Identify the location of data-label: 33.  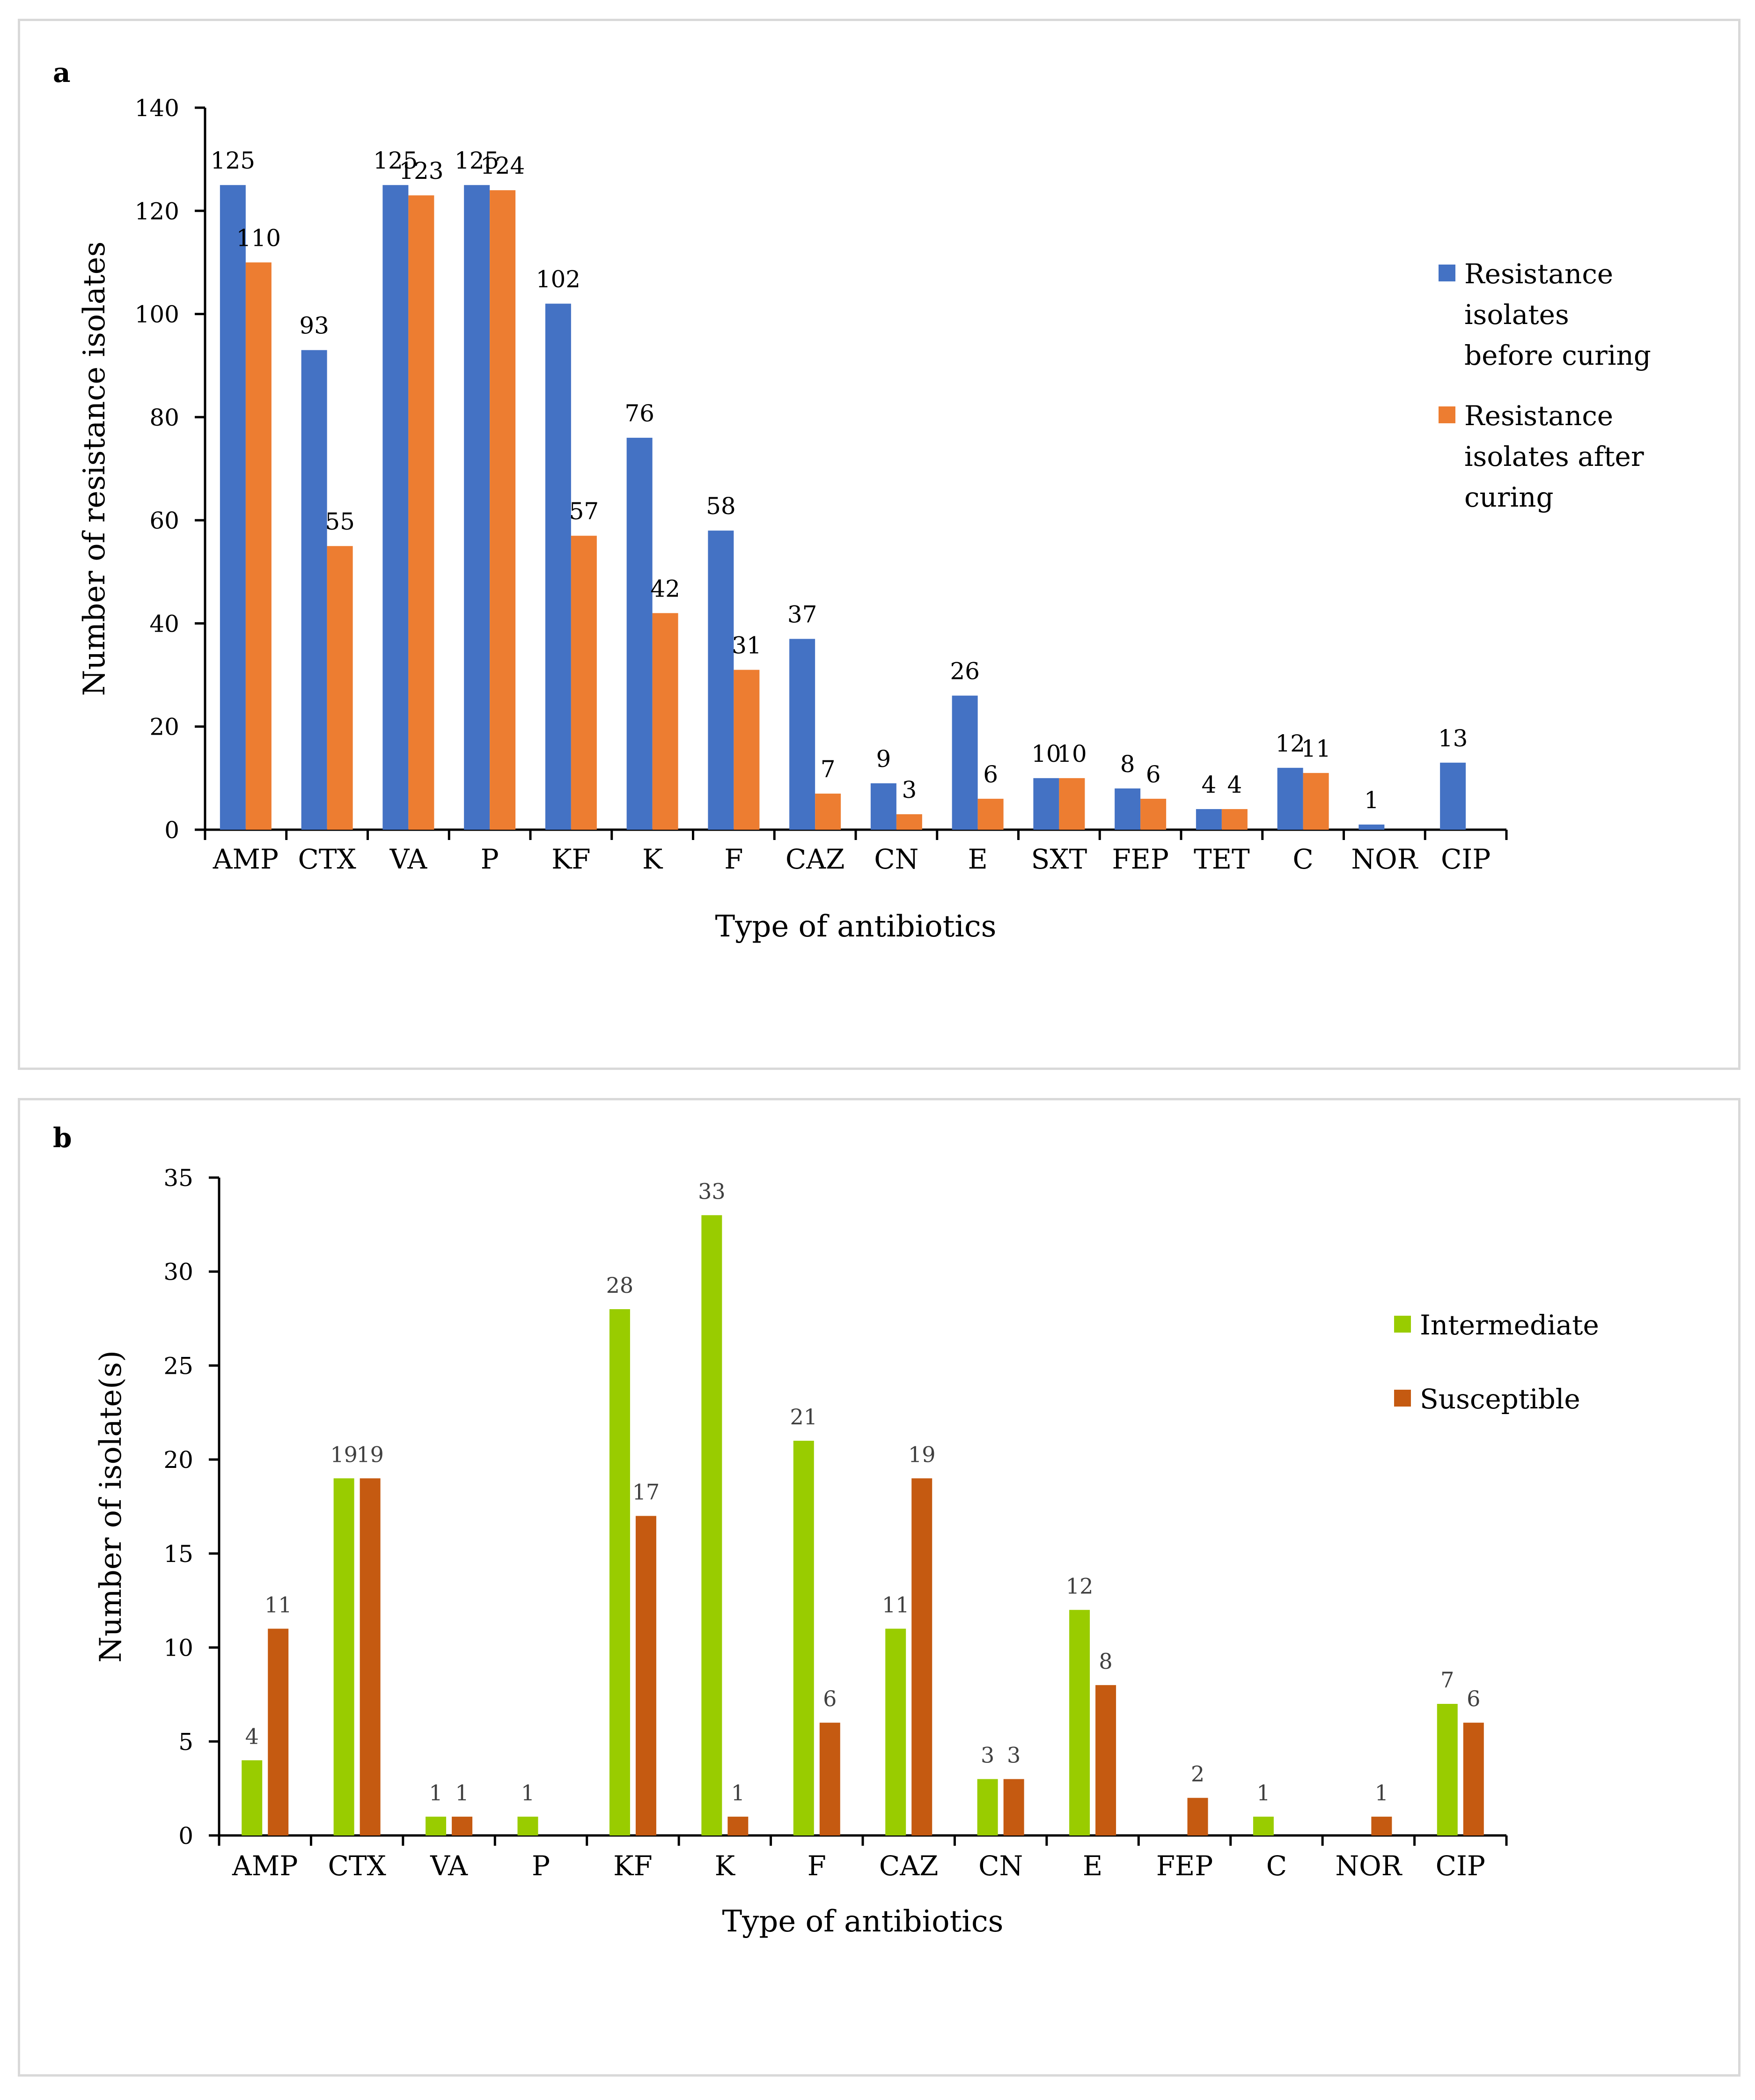
(712, 1191).